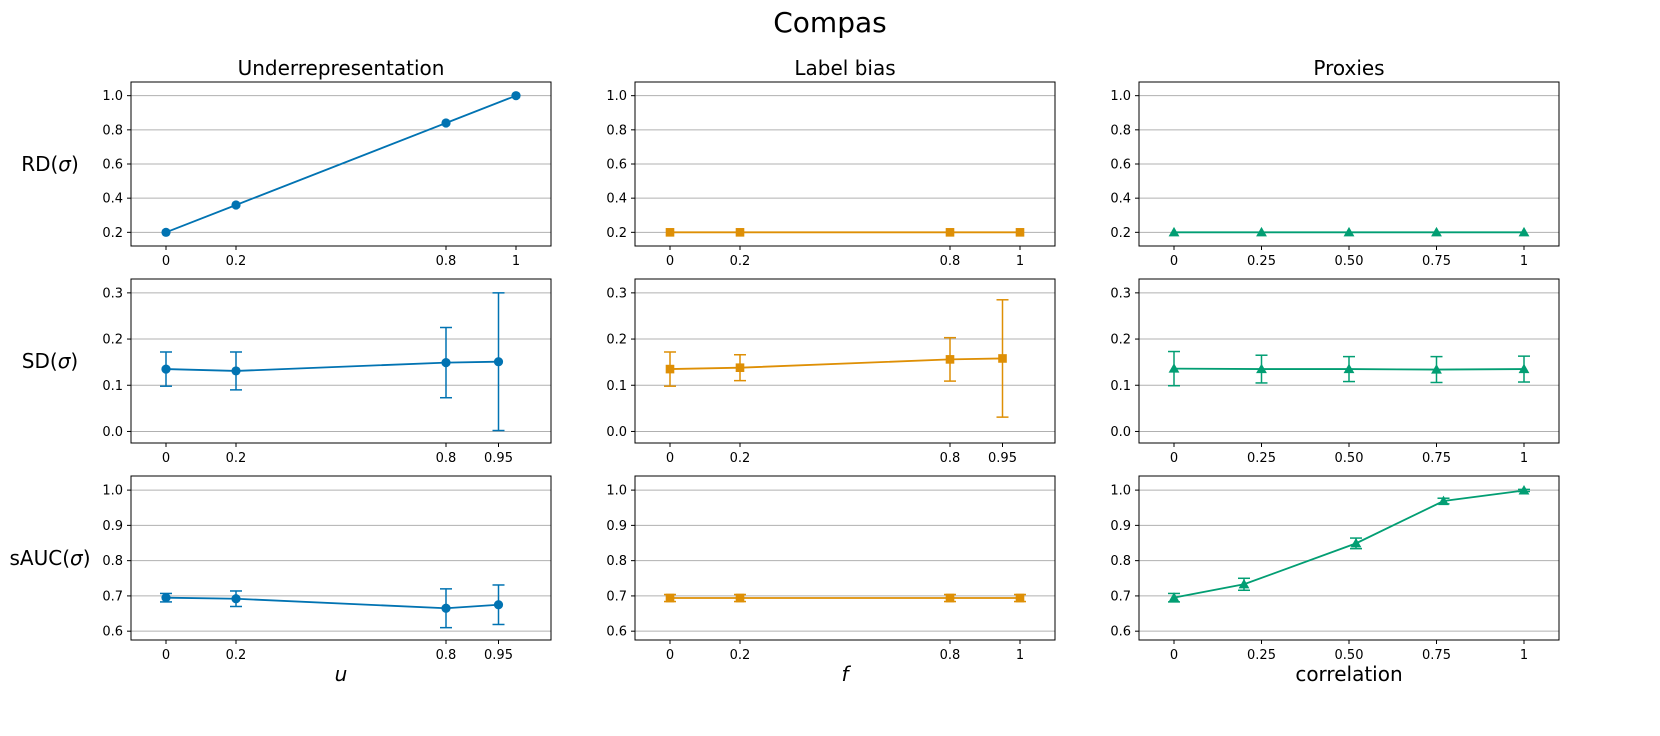 This screenshot has height=736, width=1660. What do you see at coordinates (1335, 175) in the screenshot?
I see `panel-r0-c2: 0.2 0.4 0.6 0.8 1.0 0 0.25 0.50 0.75 1` at bounding box center [1335, 175].